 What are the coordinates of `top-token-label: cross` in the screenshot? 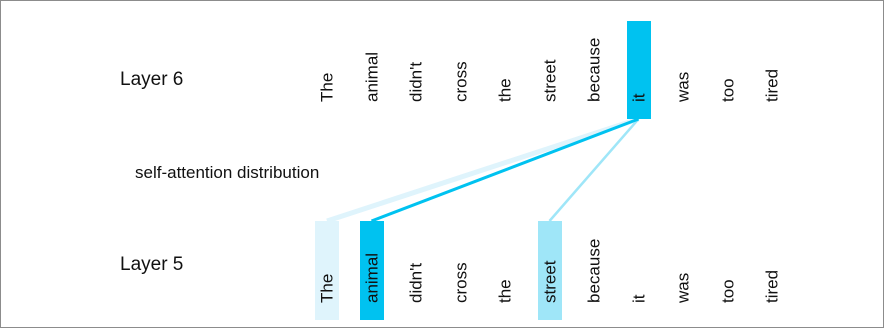 It's located at (460, 81).